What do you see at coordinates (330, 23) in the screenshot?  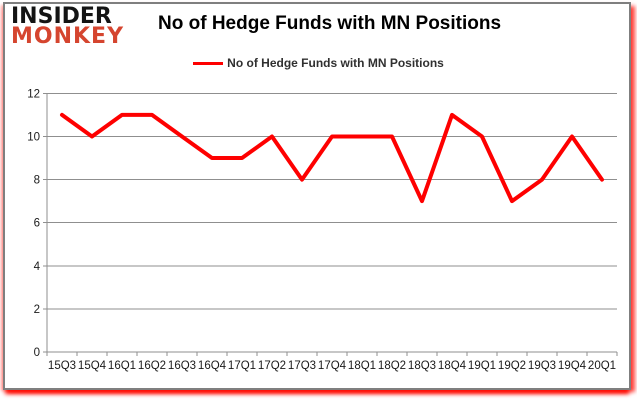 I see `chart-title: No of Hedge Funds with MN Positions` at bounding box center [330, 23].